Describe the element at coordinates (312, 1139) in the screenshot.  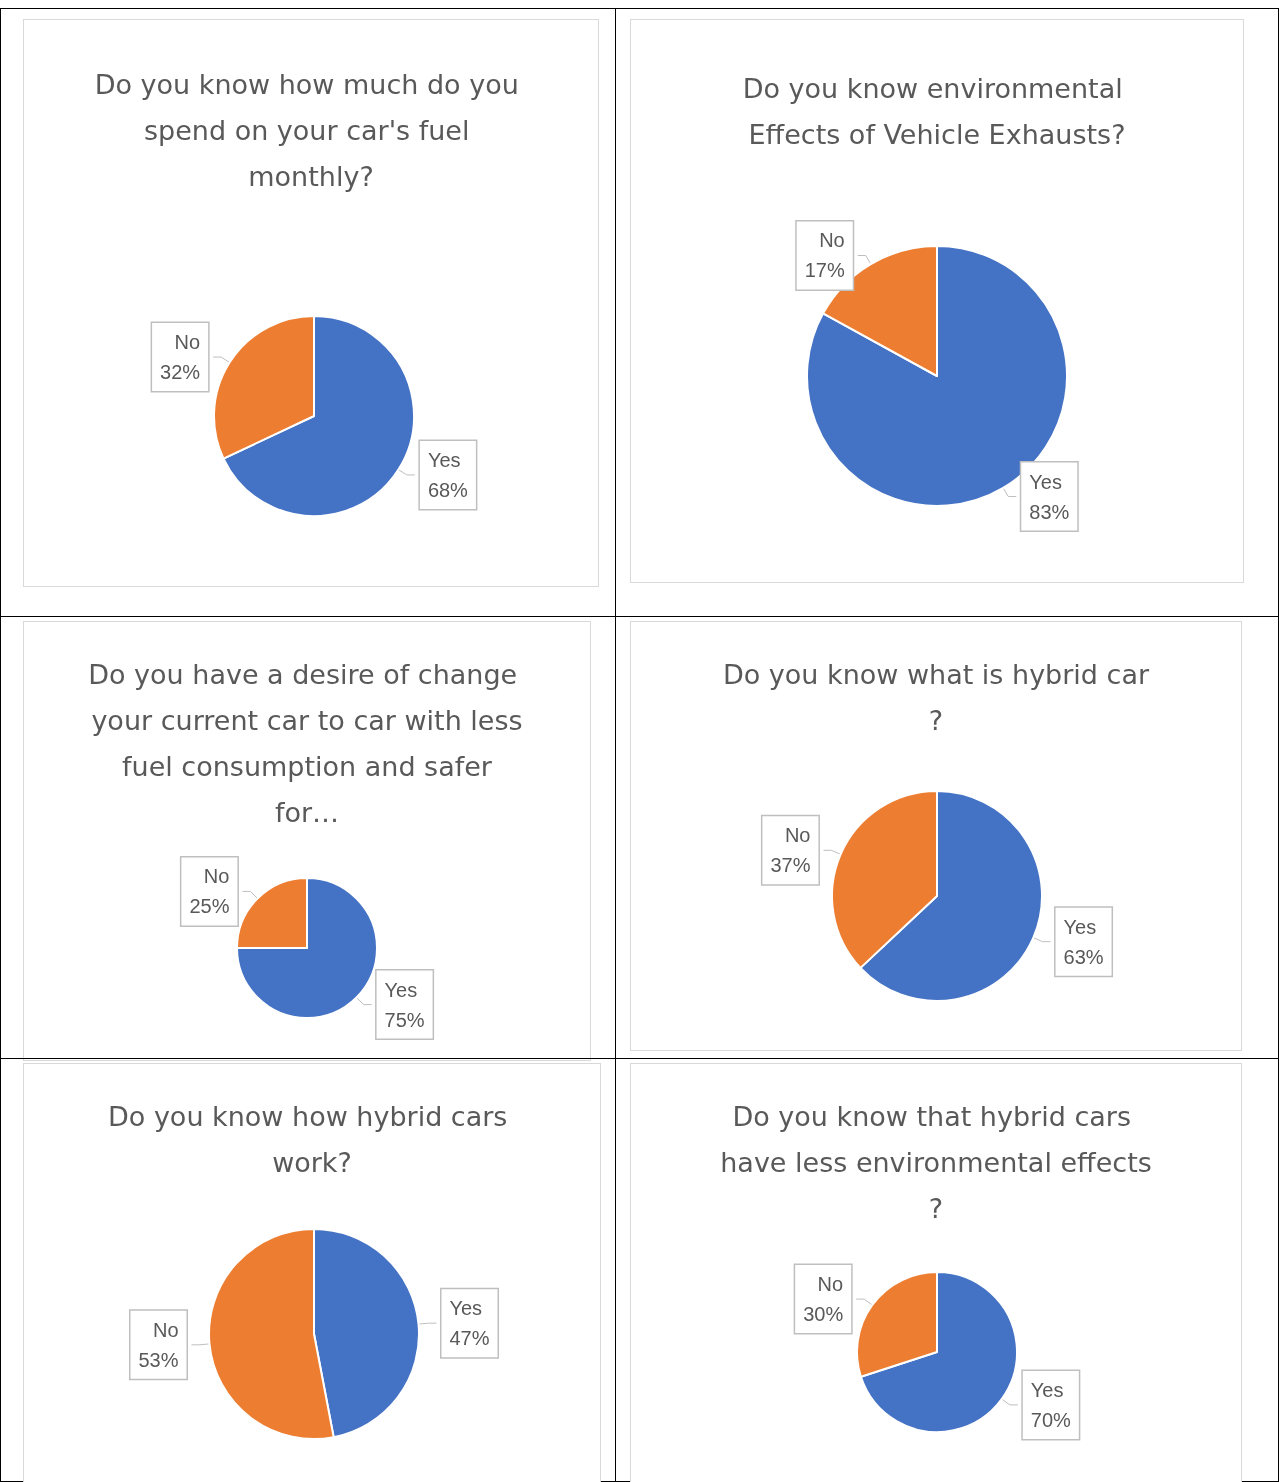
I see `chart-title: Do you know how hybrid cars work?` at that location.